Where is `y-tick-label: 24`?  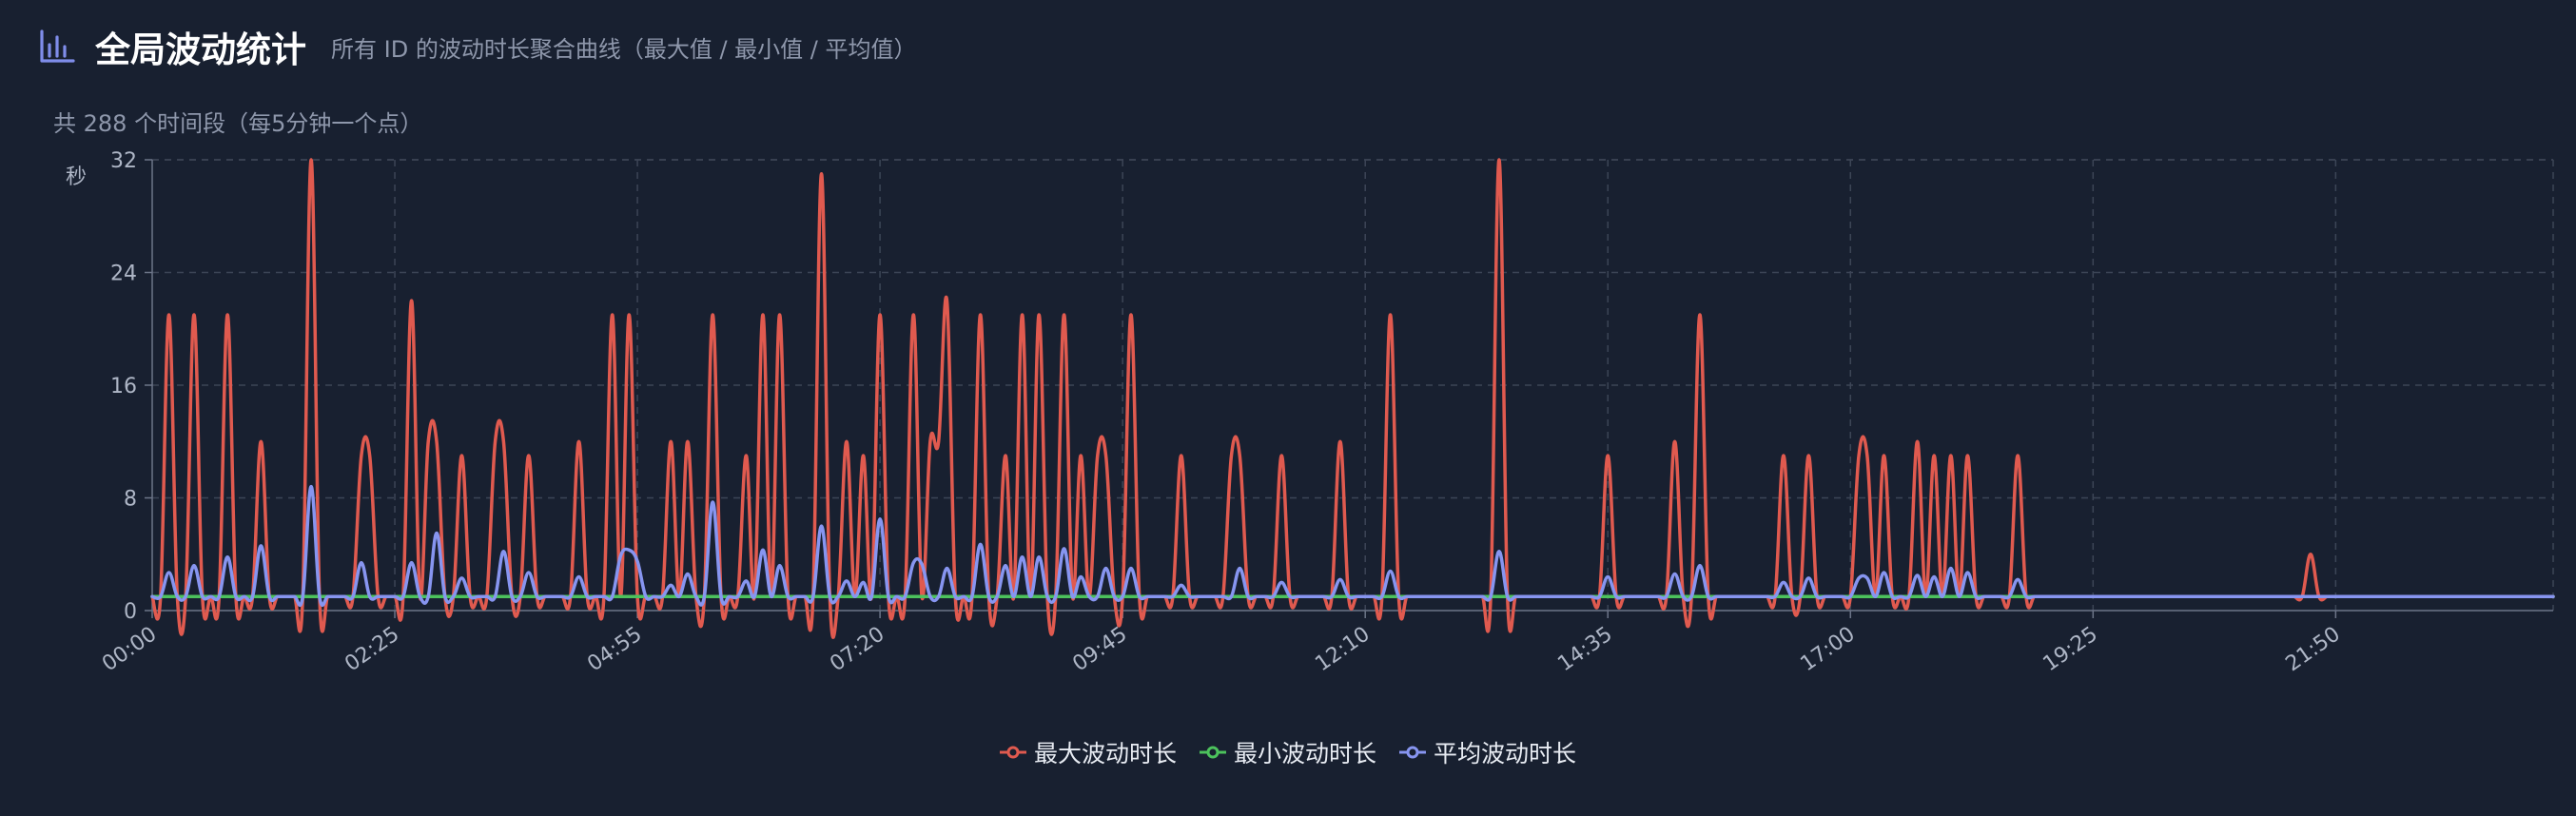
y-tick-label: 24 is located at coordinates (123, 274).